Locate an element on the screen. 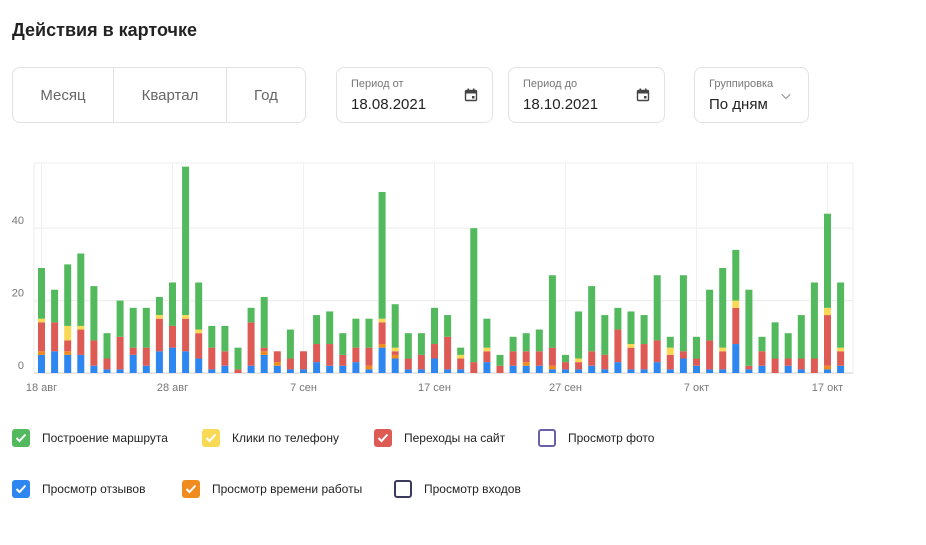  legend-item-photo-views: Просмотр фото is located at coordinates (596, 438).